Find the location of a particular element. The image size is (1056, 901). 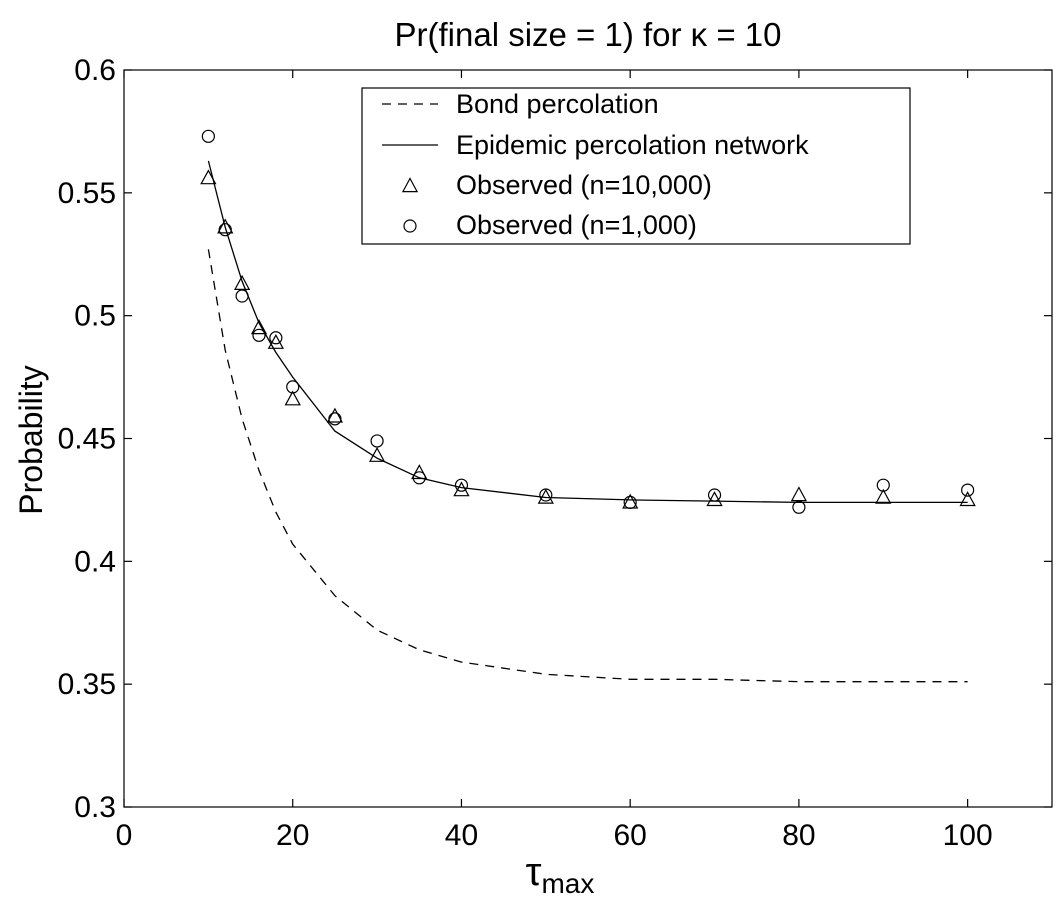

legend-label-obs-1000: Observed (n=1,000) is located at coordinates (576, 225).